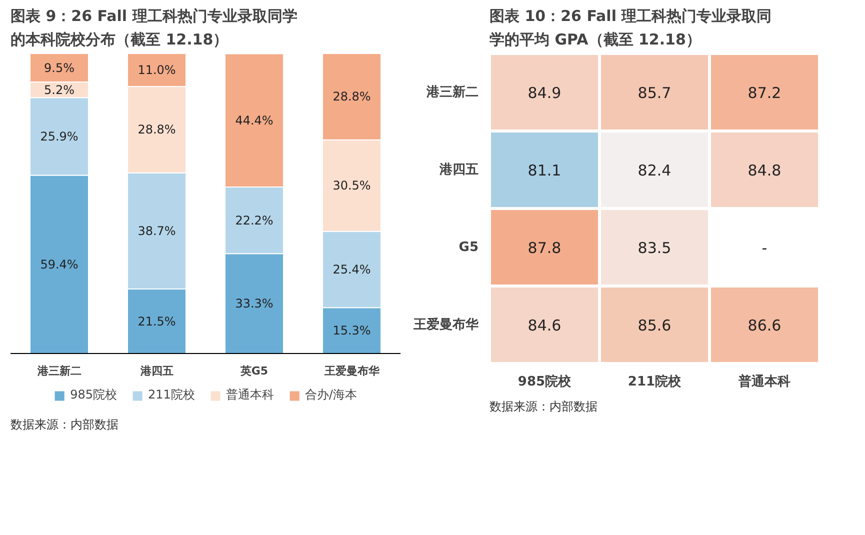  I want to click on data-label: 87.2, so click(765, 93).